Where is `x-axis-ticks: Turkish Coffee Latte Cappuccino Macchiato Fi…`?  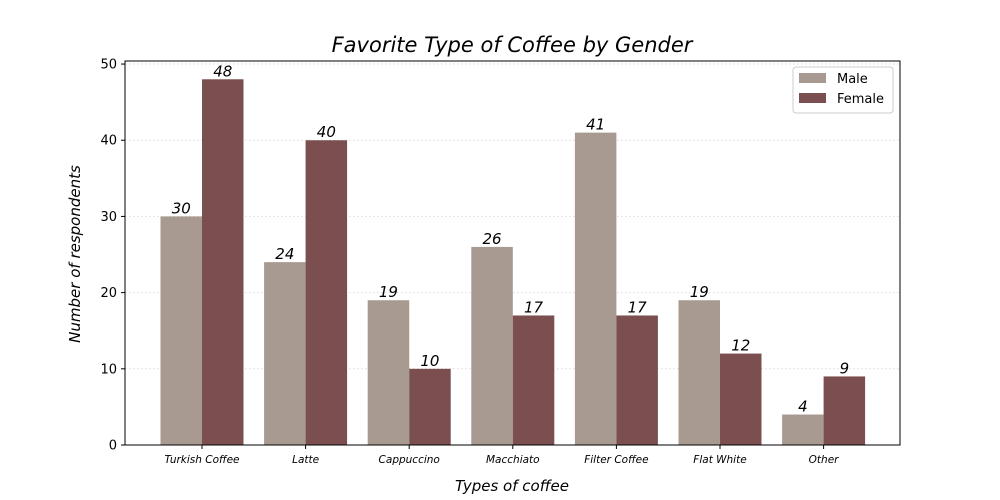 x-axis-ticks: Turkish Coffee Latte Cappuccino Macchiato Fi… is located at coordinates (501, 455).